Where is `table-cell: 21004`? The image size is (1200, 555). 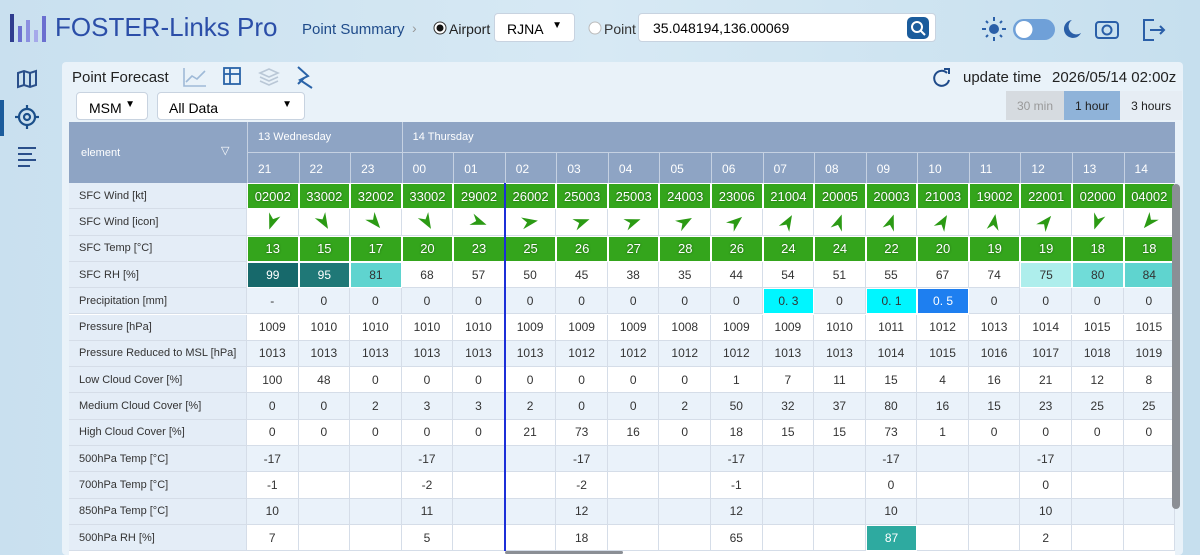 table-cell: 21004 is located at coordinates (788, 196).